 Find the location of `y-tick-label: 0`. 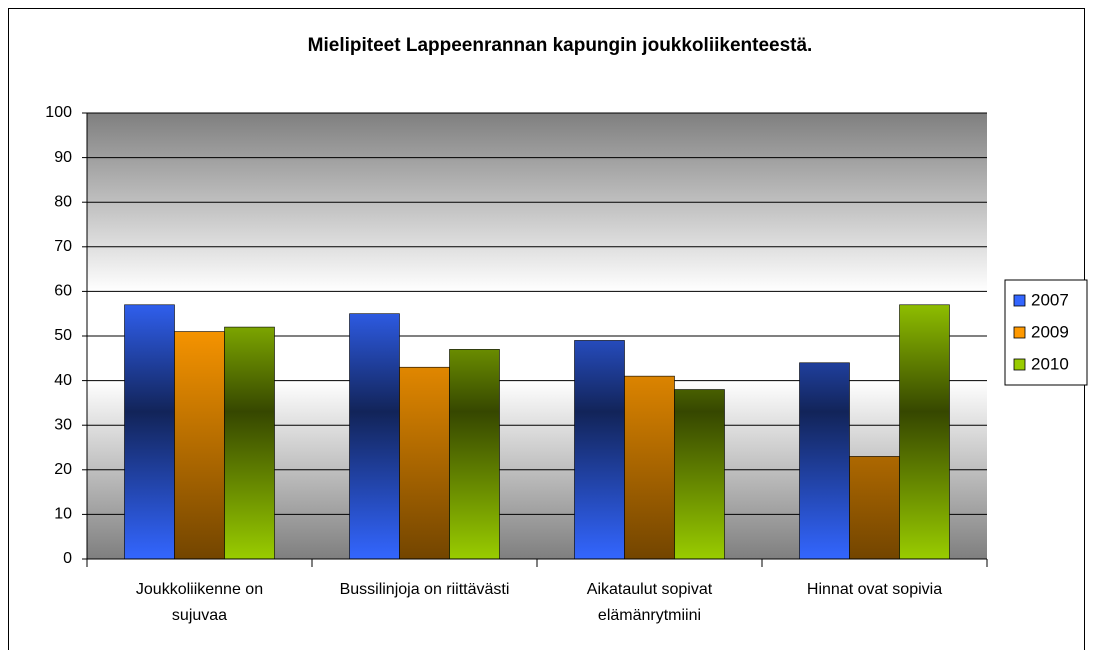

y-tick-label: 0 is located at coordinates (67, 558).